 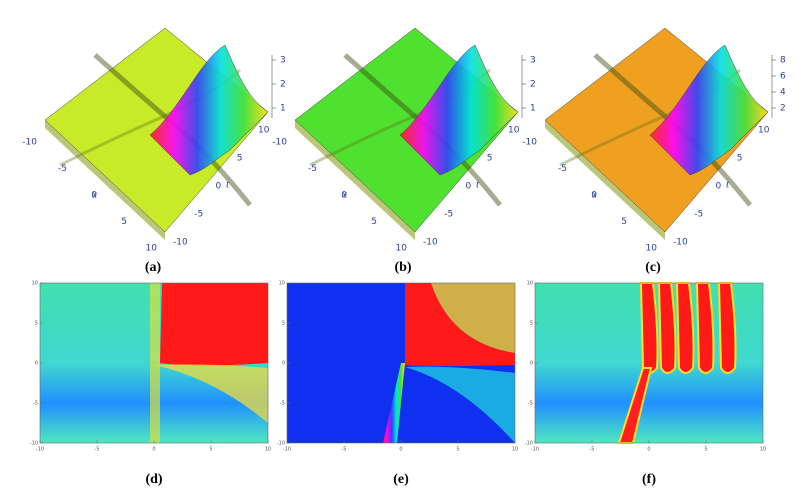 I want to click on panel-label: (b), so click(x=402, y=267).